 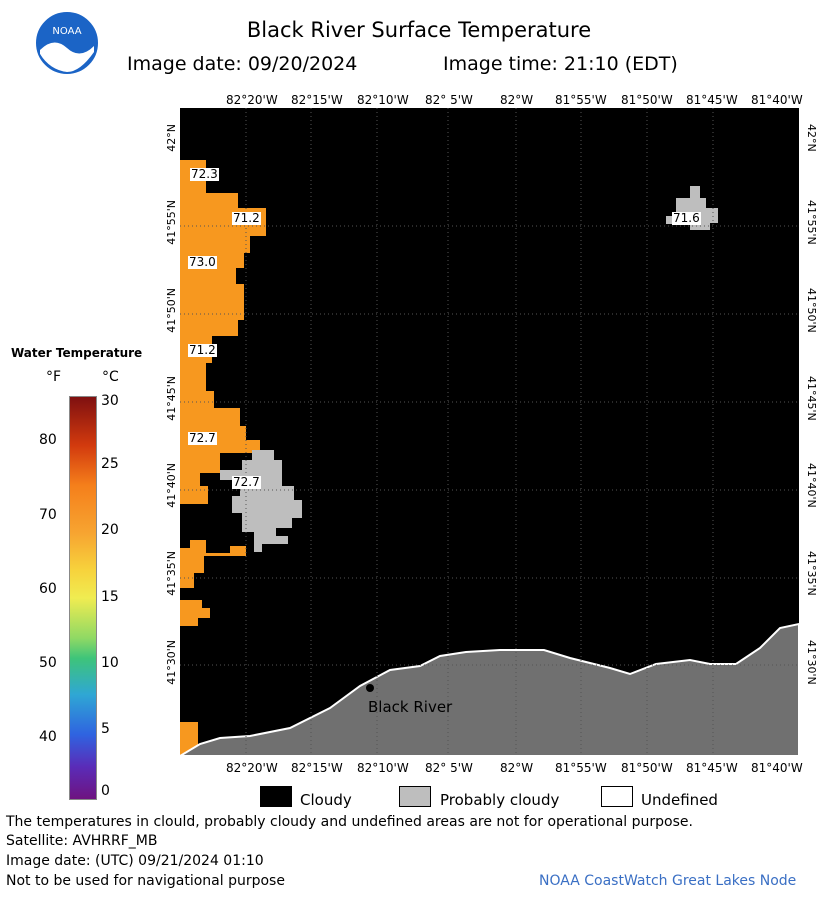 I want to click on lon-label-bottom: 82°10'W, so click(x=383, y=768).